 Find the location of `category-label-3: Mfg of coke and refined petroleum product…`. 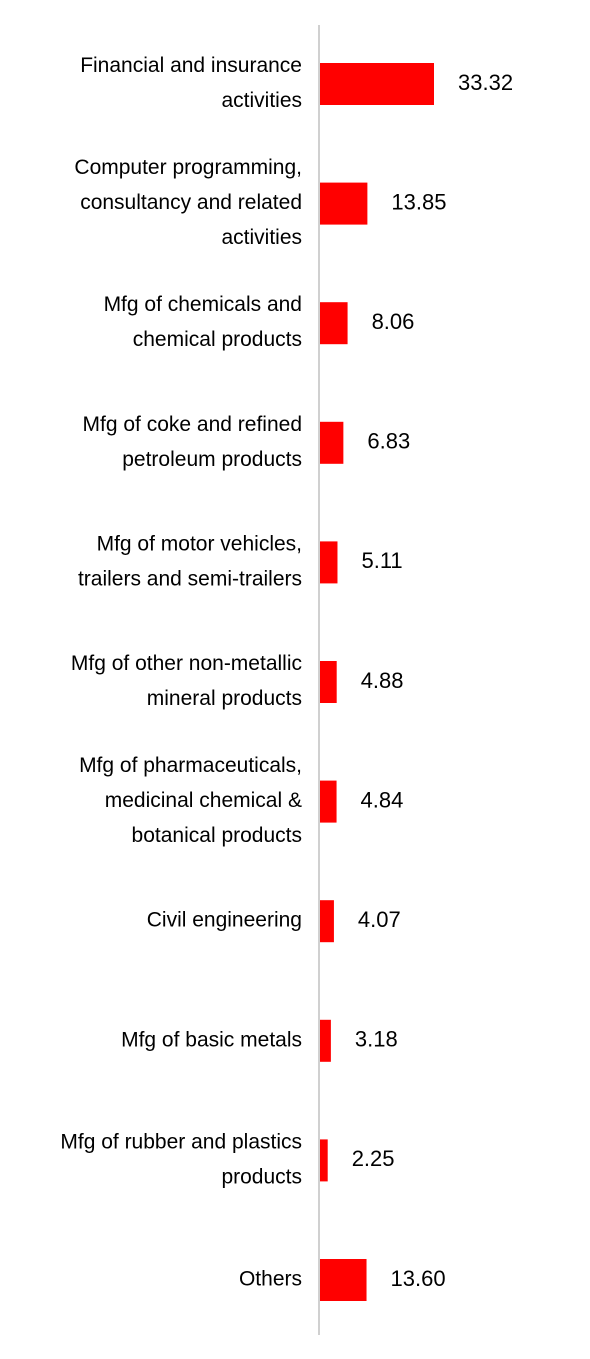

category-label-3: Mfg of coke and refined petroleum product… is located at coordinates (192, 442).